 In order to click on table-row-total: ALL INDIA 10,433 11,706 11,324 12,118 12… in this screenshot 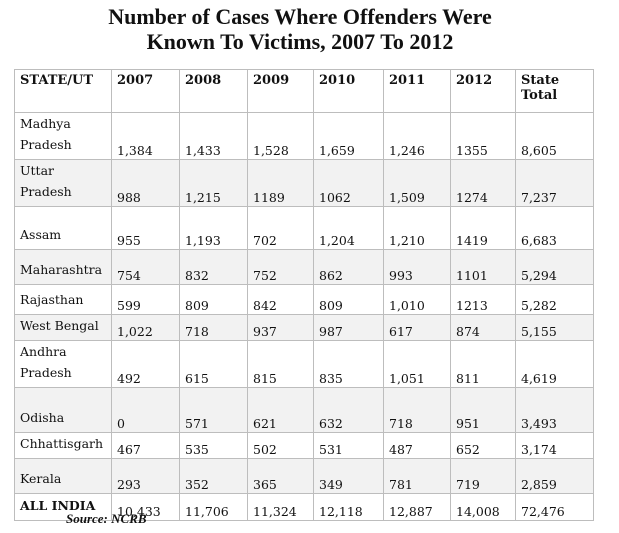, I will do `click(304, 507)`.